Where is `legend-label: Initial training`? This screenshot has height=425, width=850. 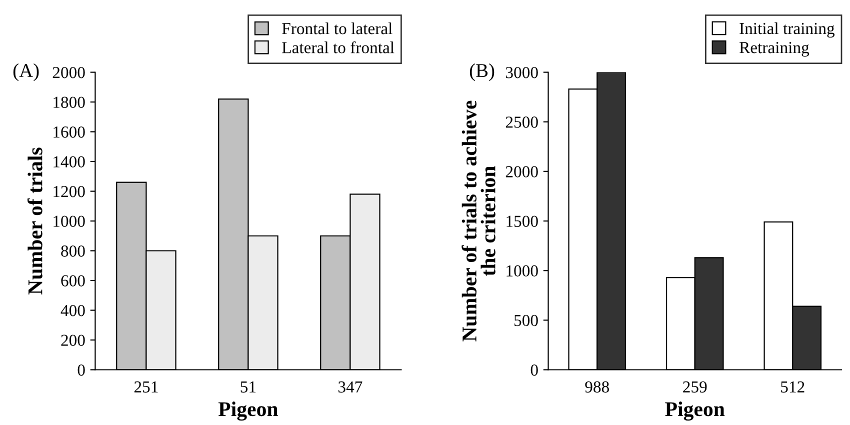 legend-label: Initial training is located at coordinates (787, 30).